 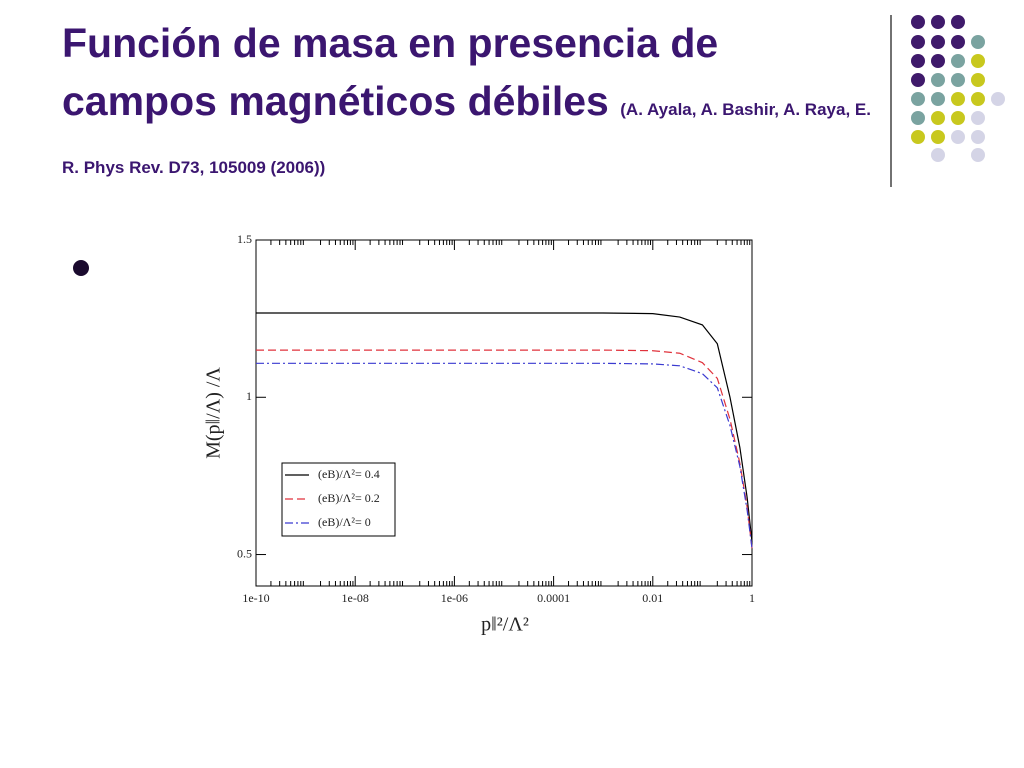 I want to click on legend-label: (eB)/Λ²= 0.4, so click(x=349, y=474).